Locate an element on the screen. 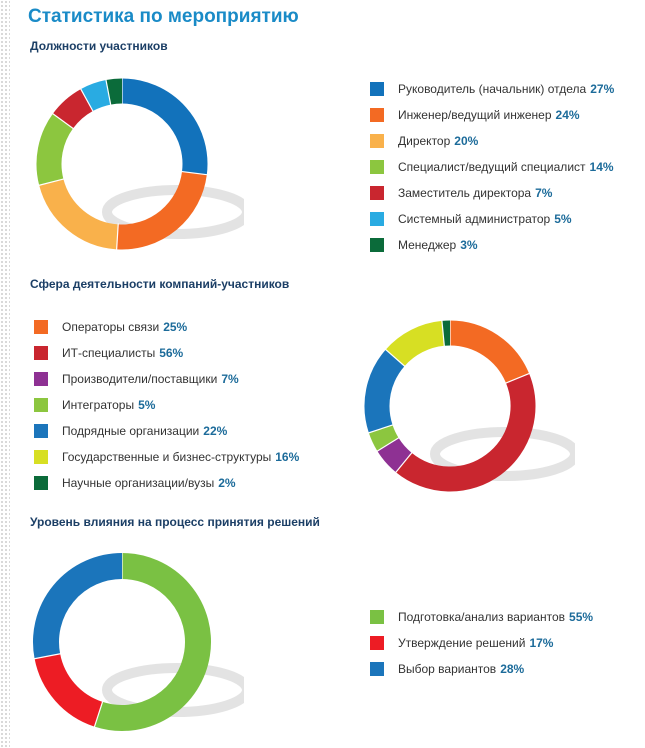 Image resolution: width=645 pixels, height=748 pixels. legend-item: Государственные и бизнес-структуры 16% is located at coordinates (166, 462).